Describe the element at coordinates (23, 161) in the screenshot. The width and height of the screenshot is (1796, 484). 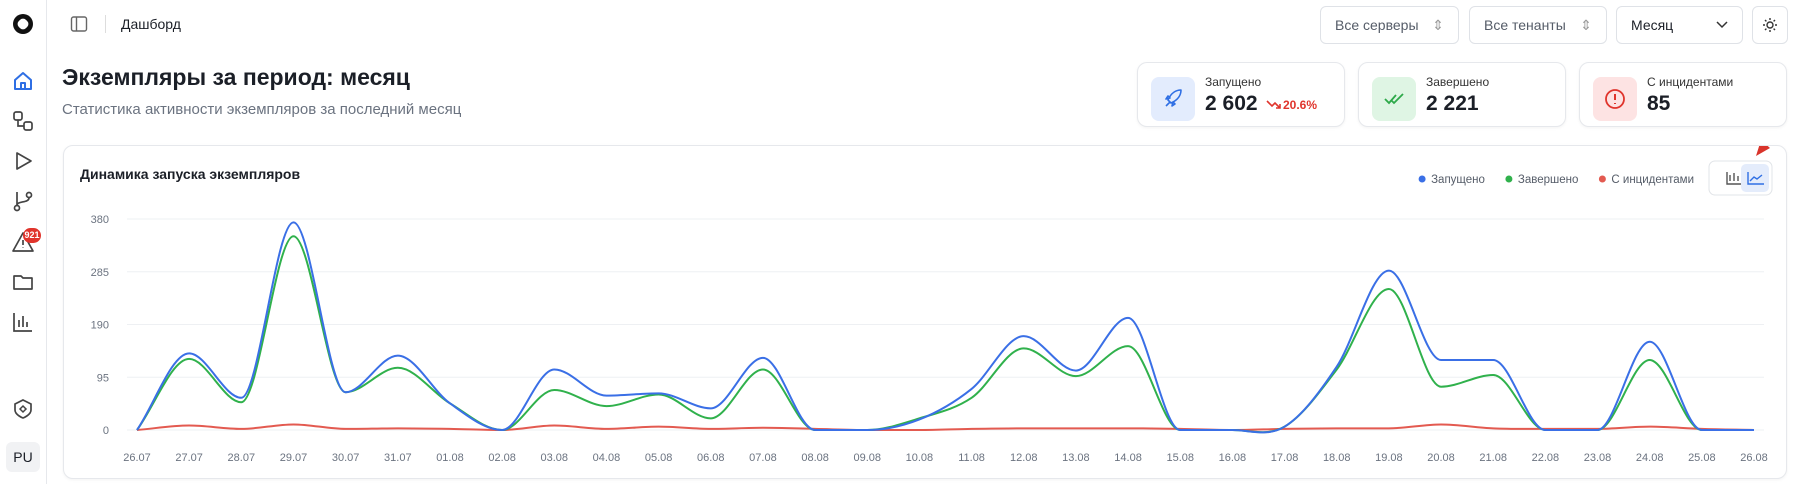
I see `nav-run` at that location.